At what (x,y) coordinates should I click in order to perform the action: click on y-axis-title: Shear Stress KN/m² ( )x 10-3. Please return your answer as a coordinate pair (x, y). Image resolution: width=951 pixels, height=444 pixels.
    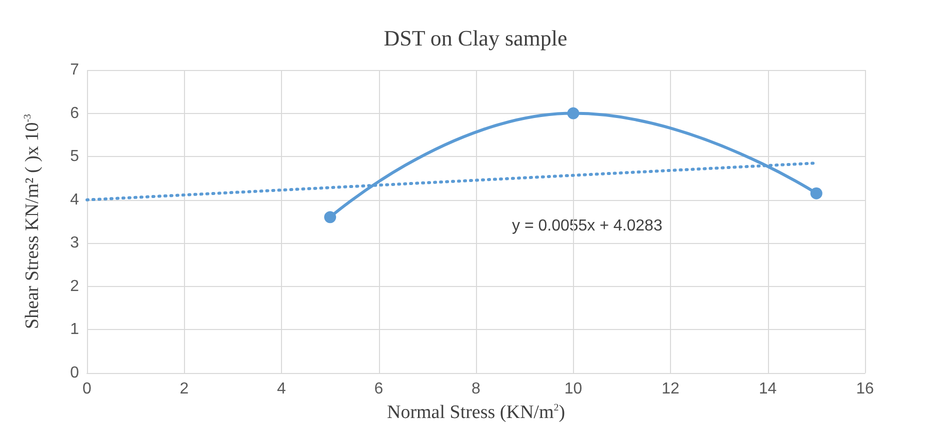
    Looking at the image, I should click on (32, 222).